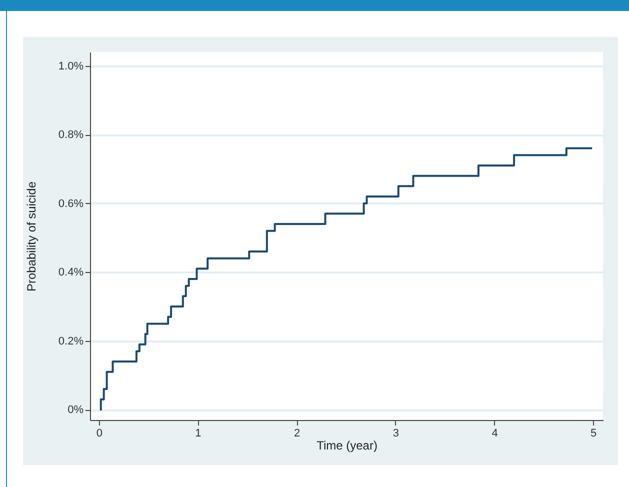 The height and width of the screenshot is (487, 629). I want to click on x-axis-title: Time (year), so click(347, 445).